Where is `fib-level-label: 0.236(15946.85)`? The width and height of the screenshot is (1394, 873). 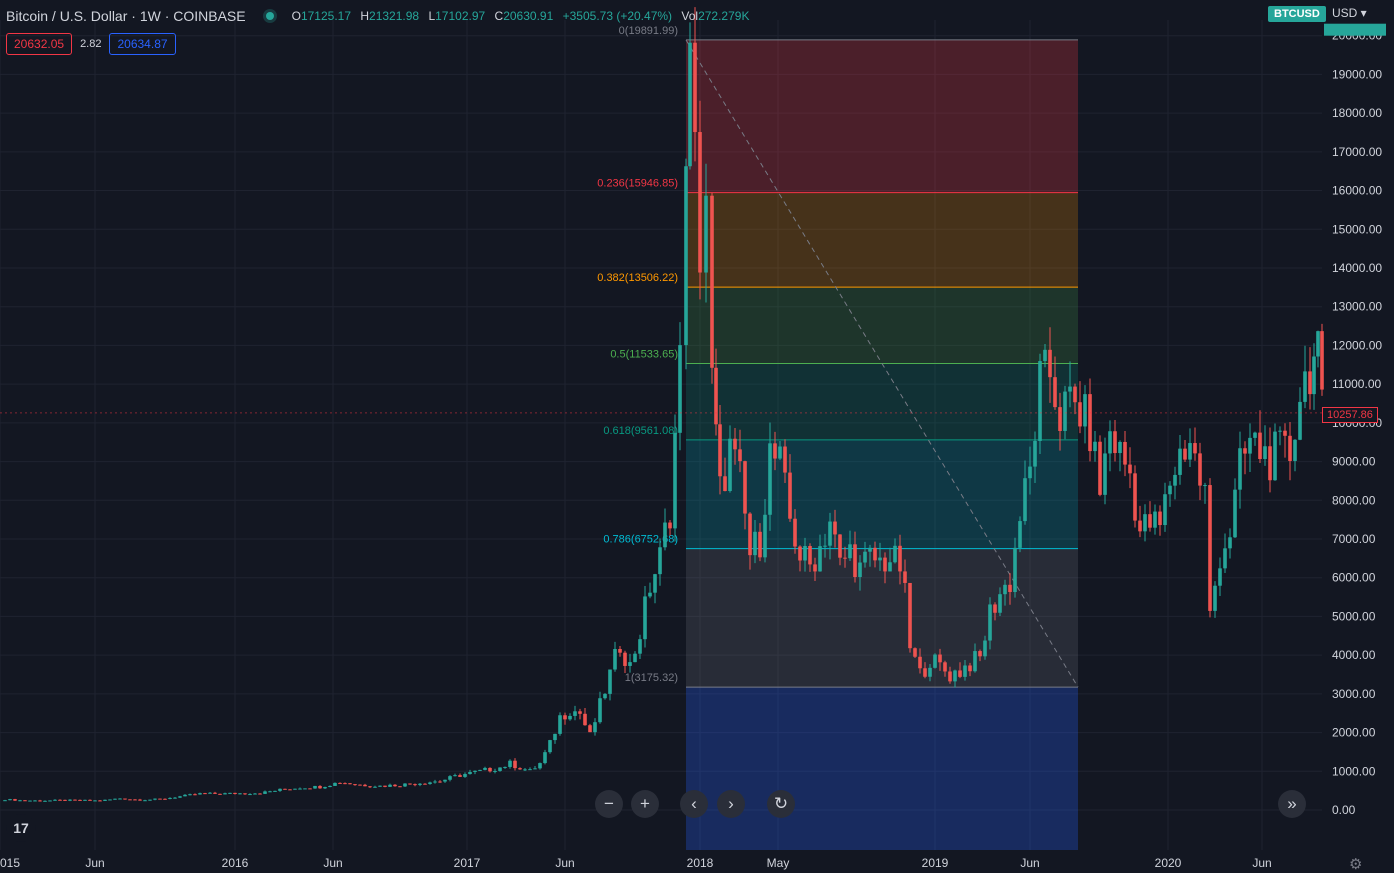
fib-level-label: 0.236(15946.85) is located at coordinates (637, 184).